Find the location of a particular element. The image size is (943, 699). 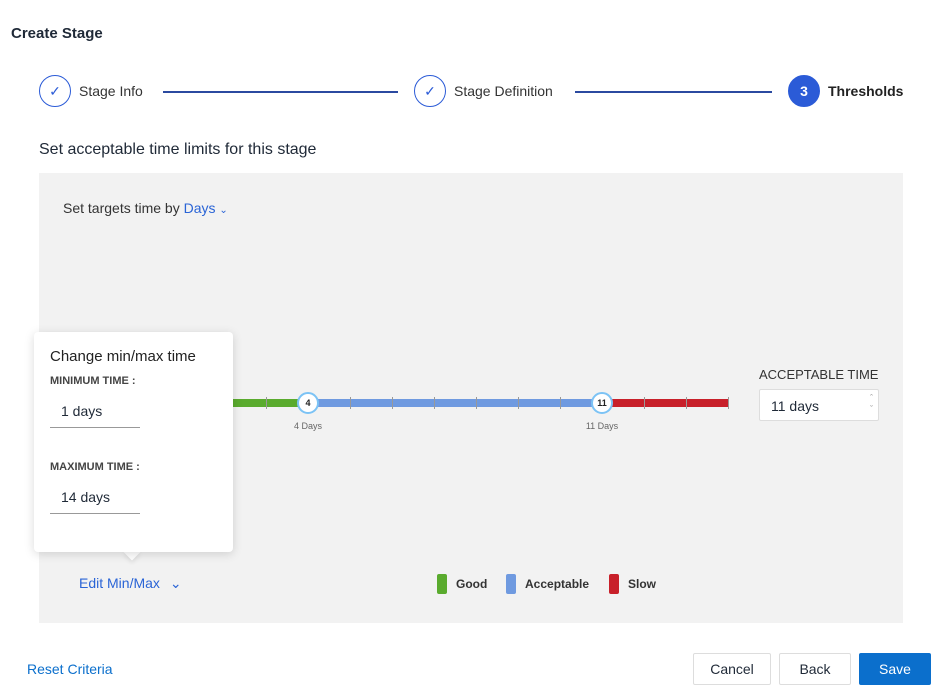

targets-prefix: Set targets time by is located at coordinates (121, 208).